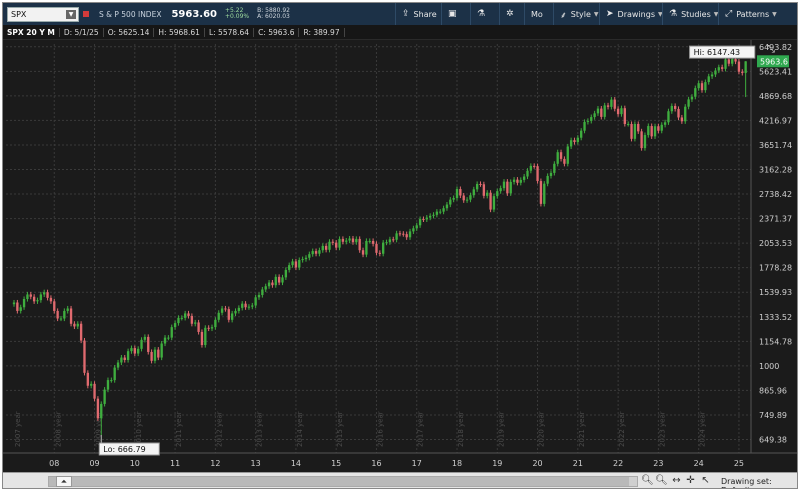  What do you see at coordinates (722, 52) in the screenshot?
I see `hi-label: Hi: 6147.43` at bounding box center [722, 52].